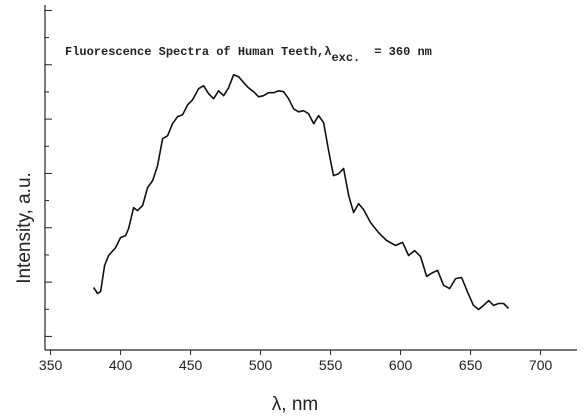 This screenshot has width=584, height=420. Describe the element at coordinates (121, 365) in the screenshot. I see `x-tick-label: 400` at that location.